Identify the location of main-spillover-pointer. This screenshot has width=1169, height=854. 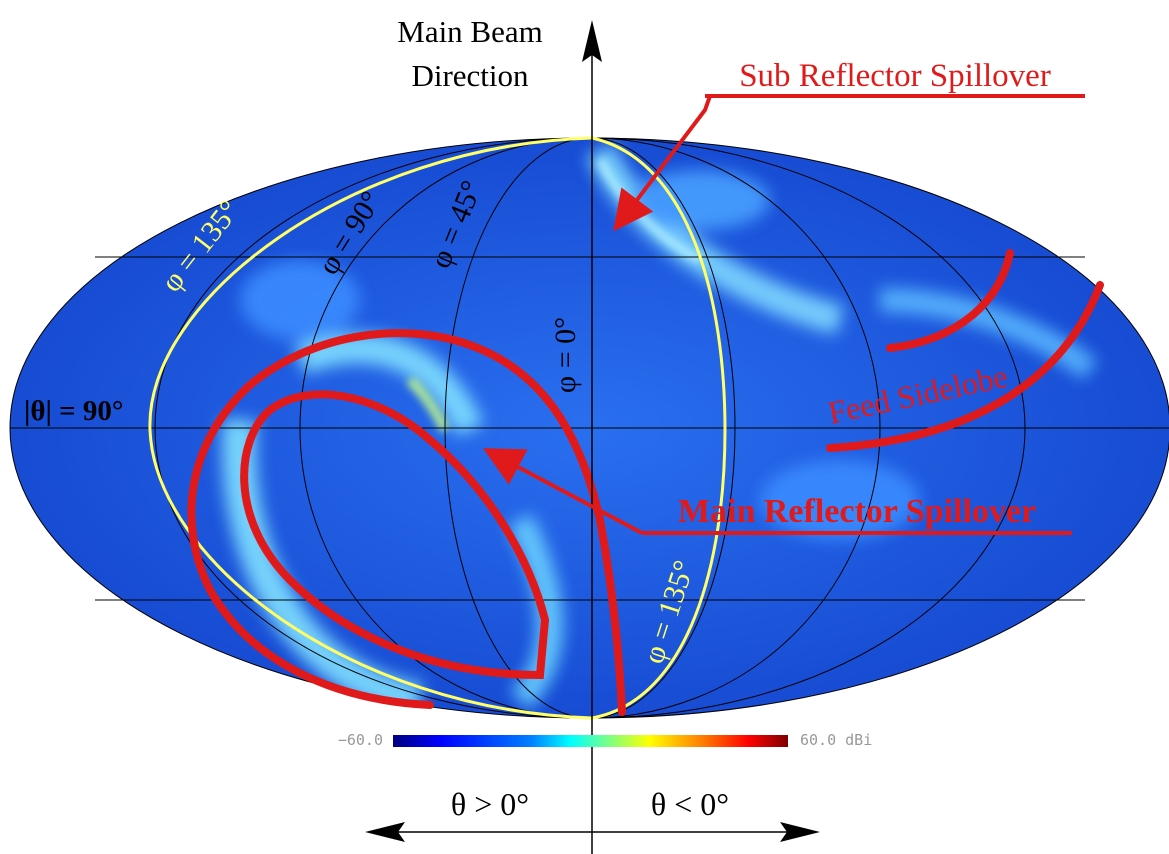
(562, 491).